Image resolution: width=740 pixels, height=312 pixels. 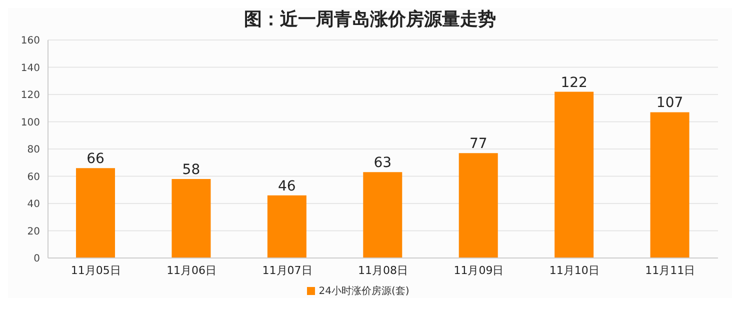 What do you see at coordinates (287, 270) in the screenshot?
I see `x-tick-label: 11月07日` at bounding box center [287, 270].